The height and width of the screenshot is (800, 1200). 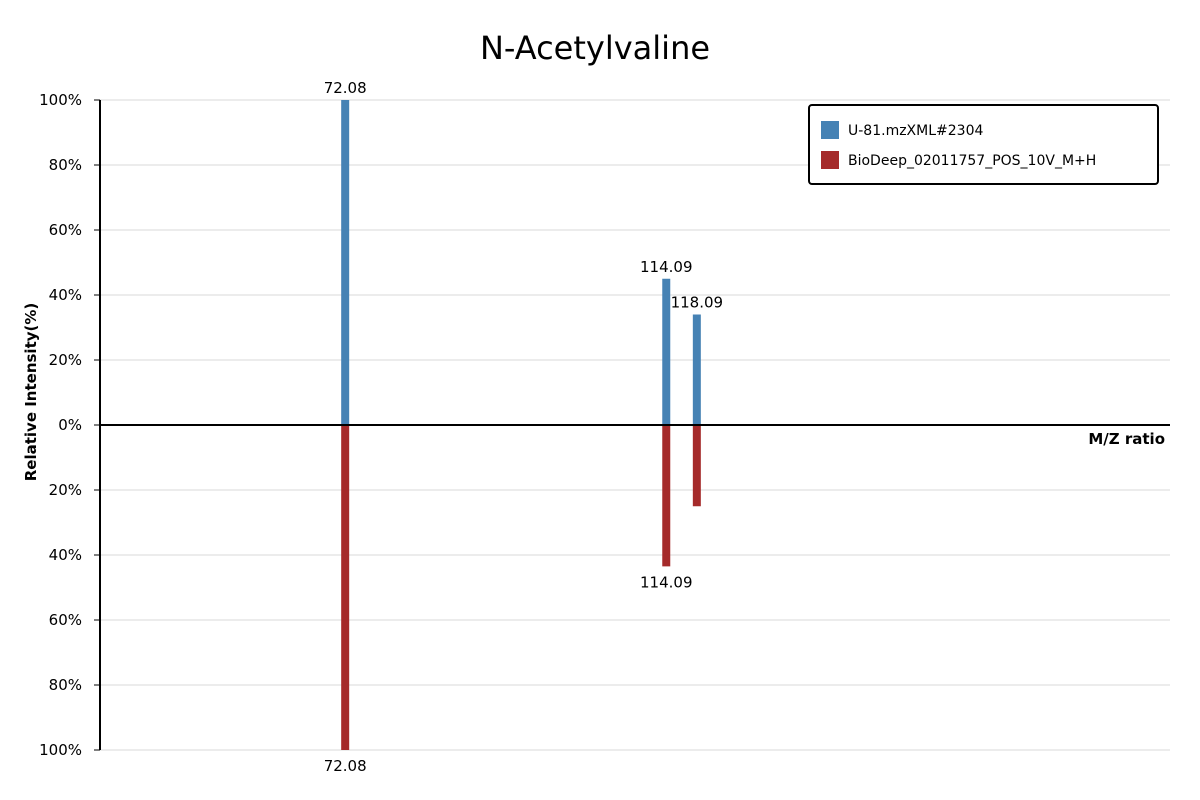 What do you see at coordinates (666, 582) in the screenshot?
I see `reference-peak-label: 114.09` at bounding box center [666, 582].